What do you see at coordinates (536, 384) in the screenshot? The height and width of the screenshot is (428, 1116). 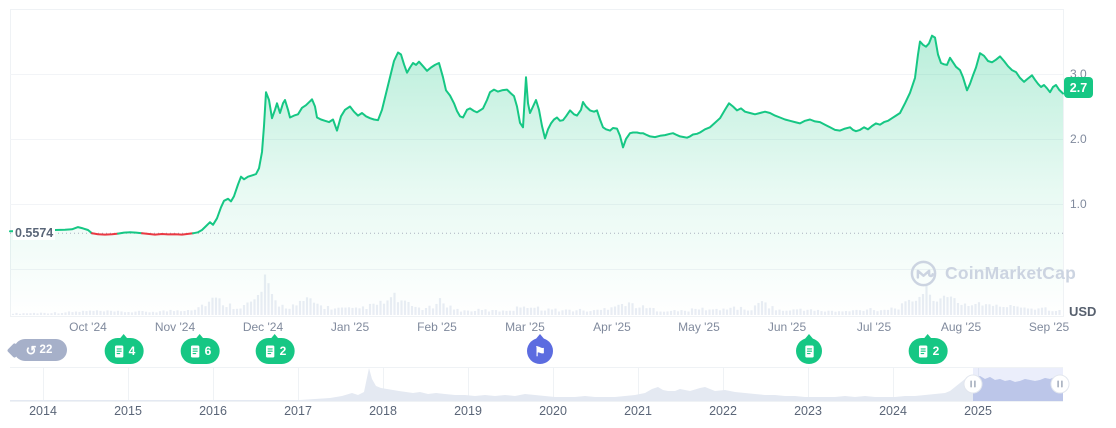 I see `minimap-history-area` at bounding box center [536, 384].